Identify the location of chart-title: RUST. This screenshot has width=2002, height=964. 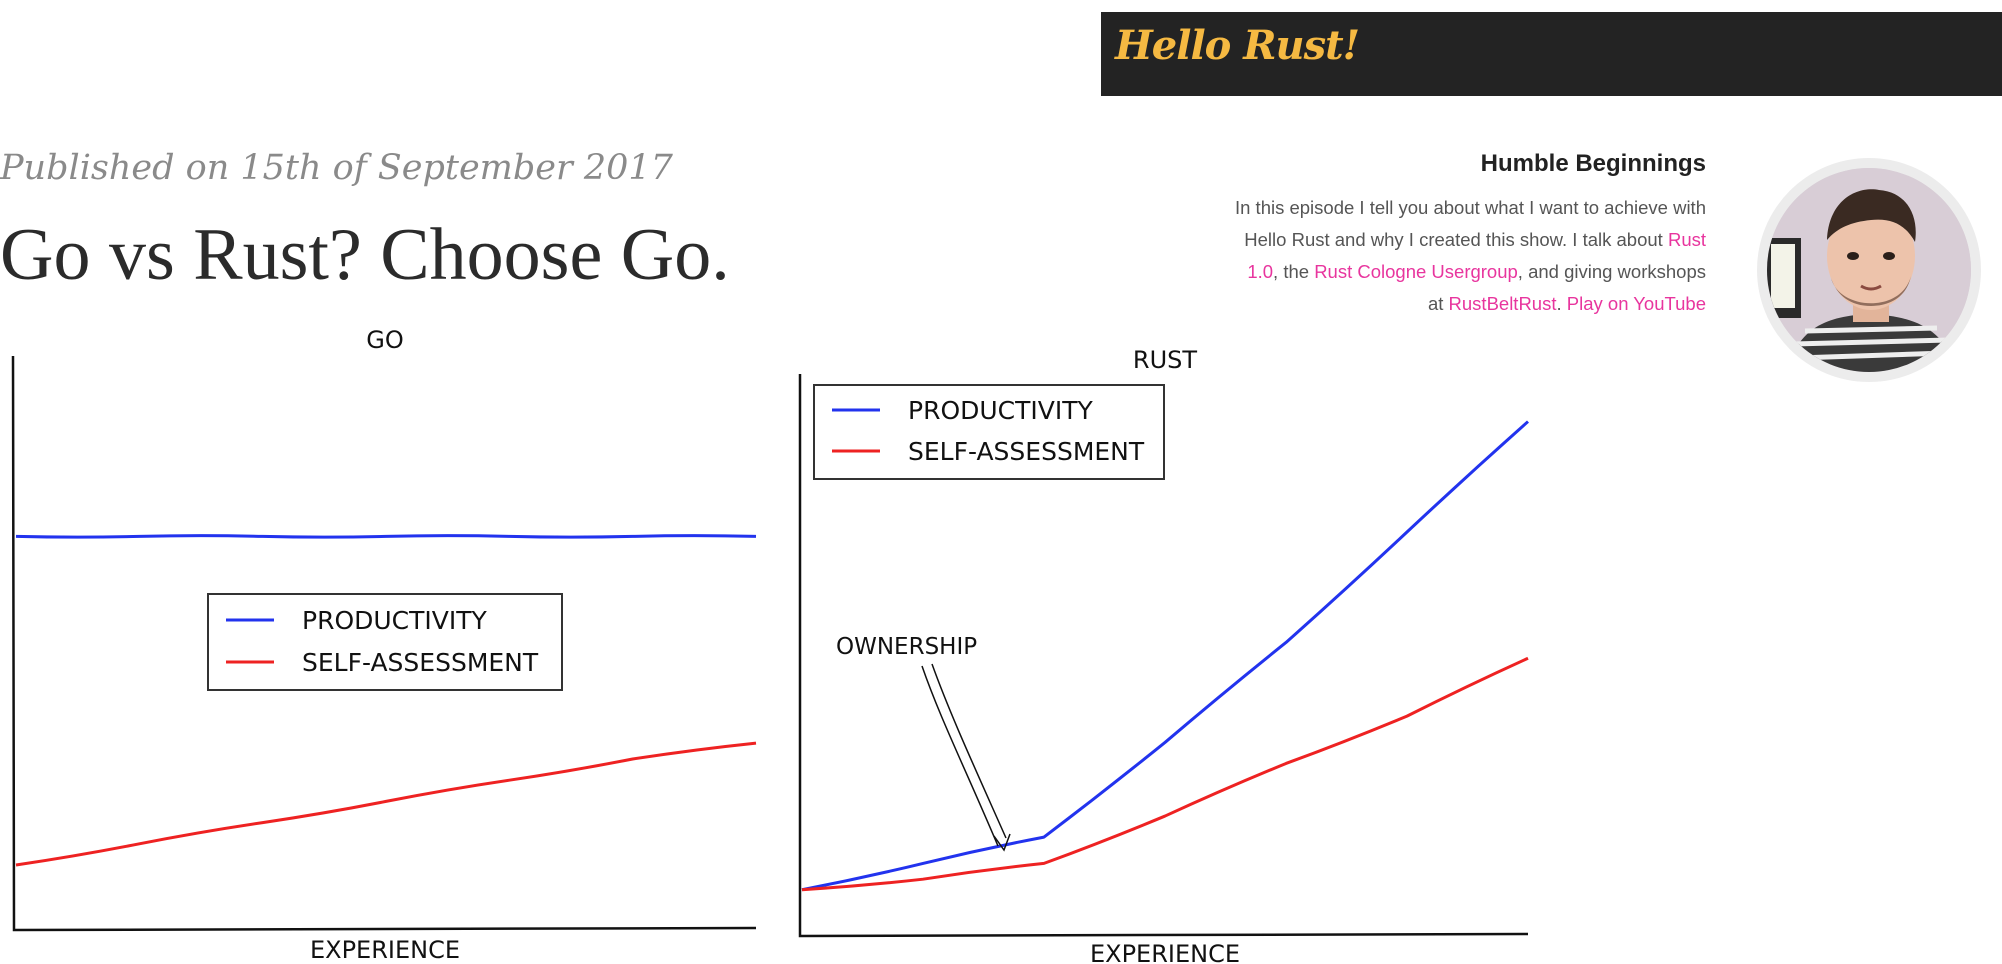
(1165, 360).